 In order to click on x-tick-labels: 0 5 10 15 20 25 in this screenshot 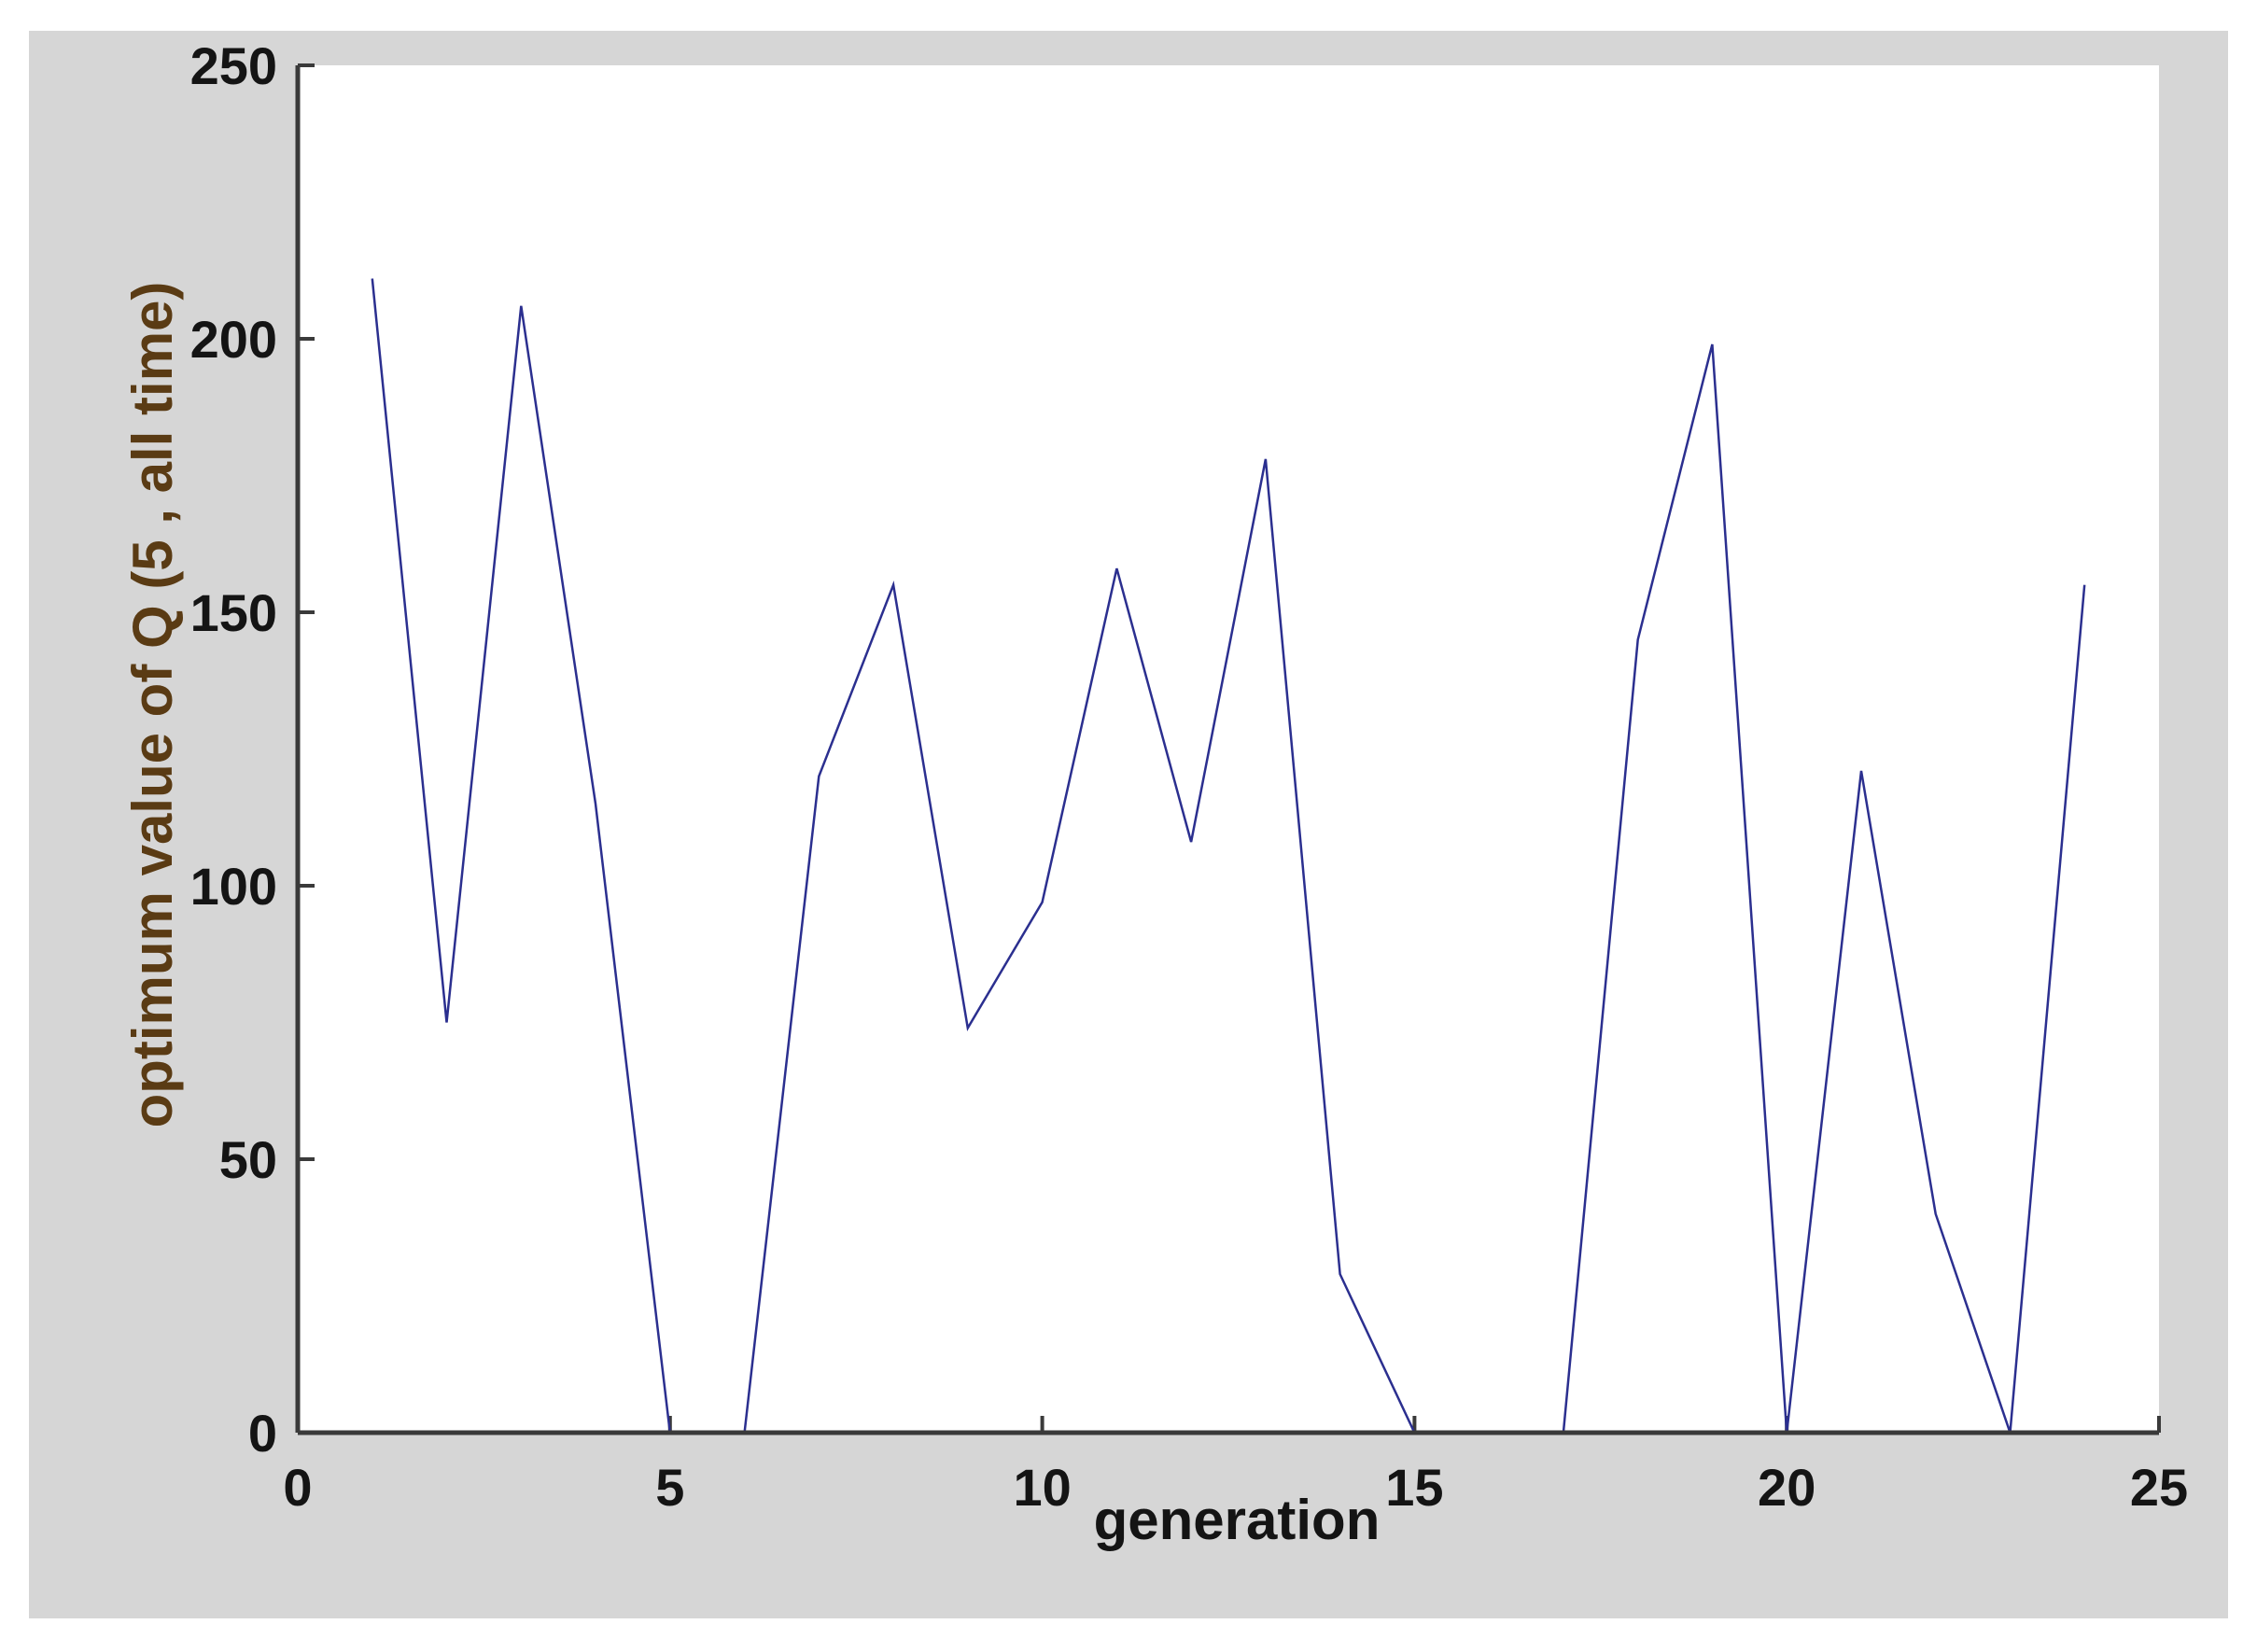, I will do `click(1235, 1487)`.